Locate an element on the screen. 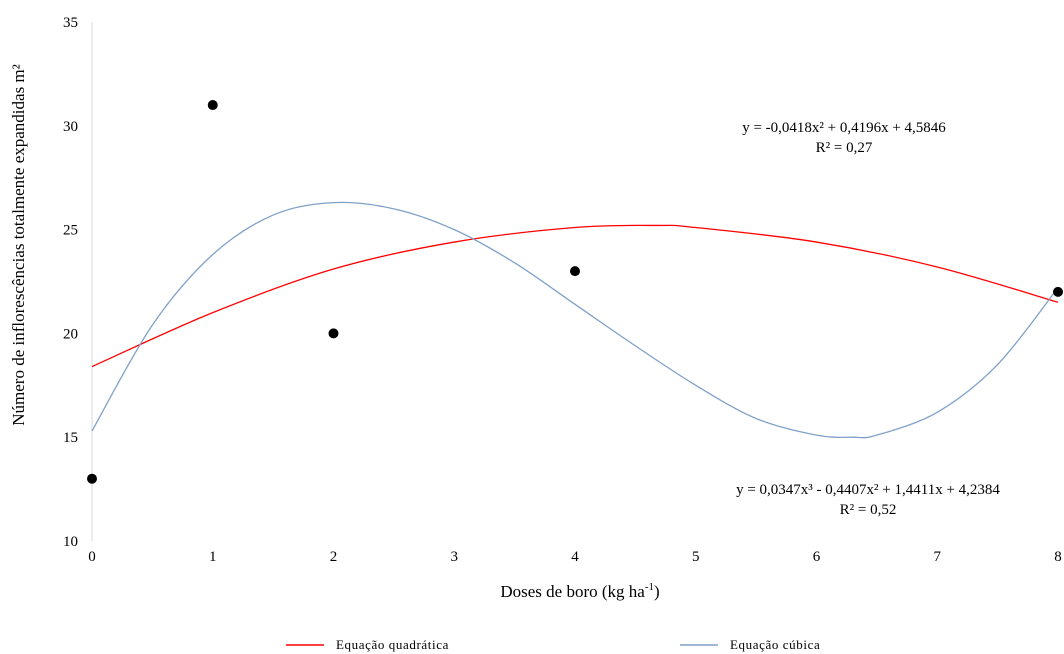  x-tick-label: 1 is located at coordinates (213, 557).